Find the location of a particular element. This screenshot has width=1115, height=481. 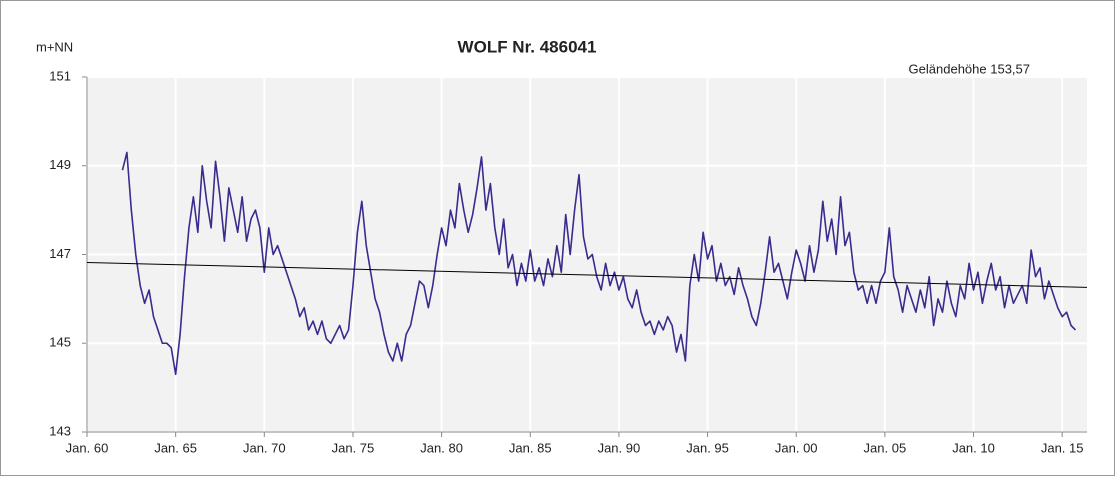

x-tick-label: Jan. 05 is located at coordinates (885, 447).